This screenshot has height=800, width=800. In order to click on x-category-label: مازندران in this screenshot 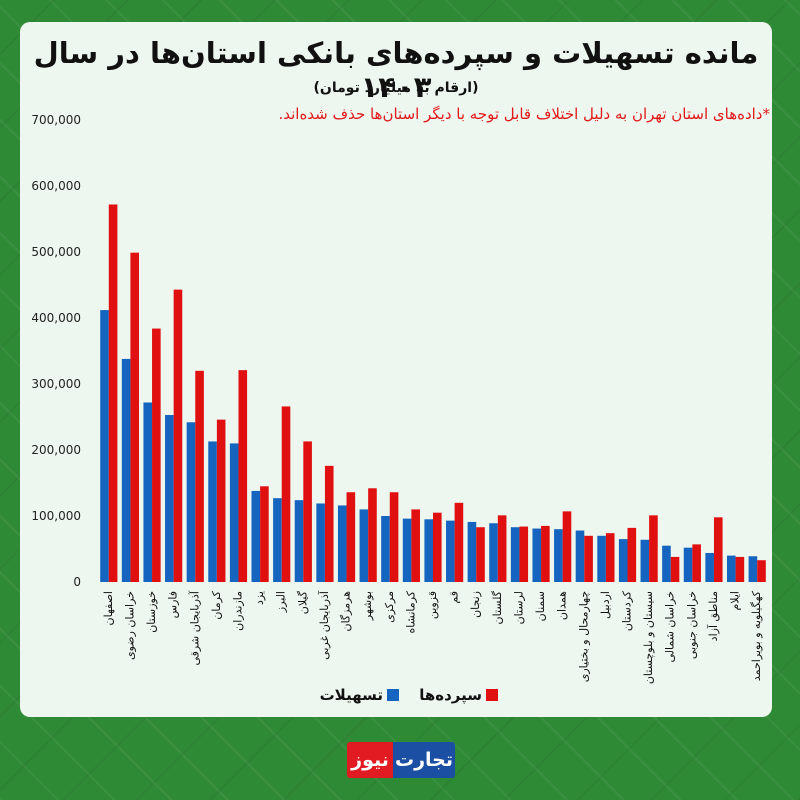, I will do `click(237, 611)`.